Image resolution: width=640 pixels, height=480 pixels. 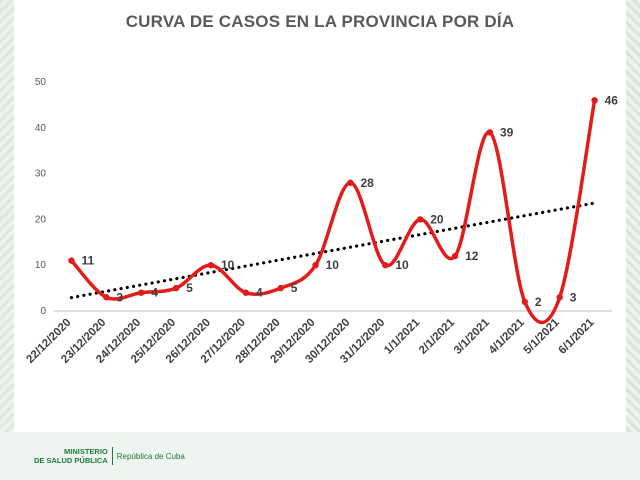 What do you see at coordinates (633, 220) in the screenshot?
I see `right-decorative-border` at bounding box center [633, 220].